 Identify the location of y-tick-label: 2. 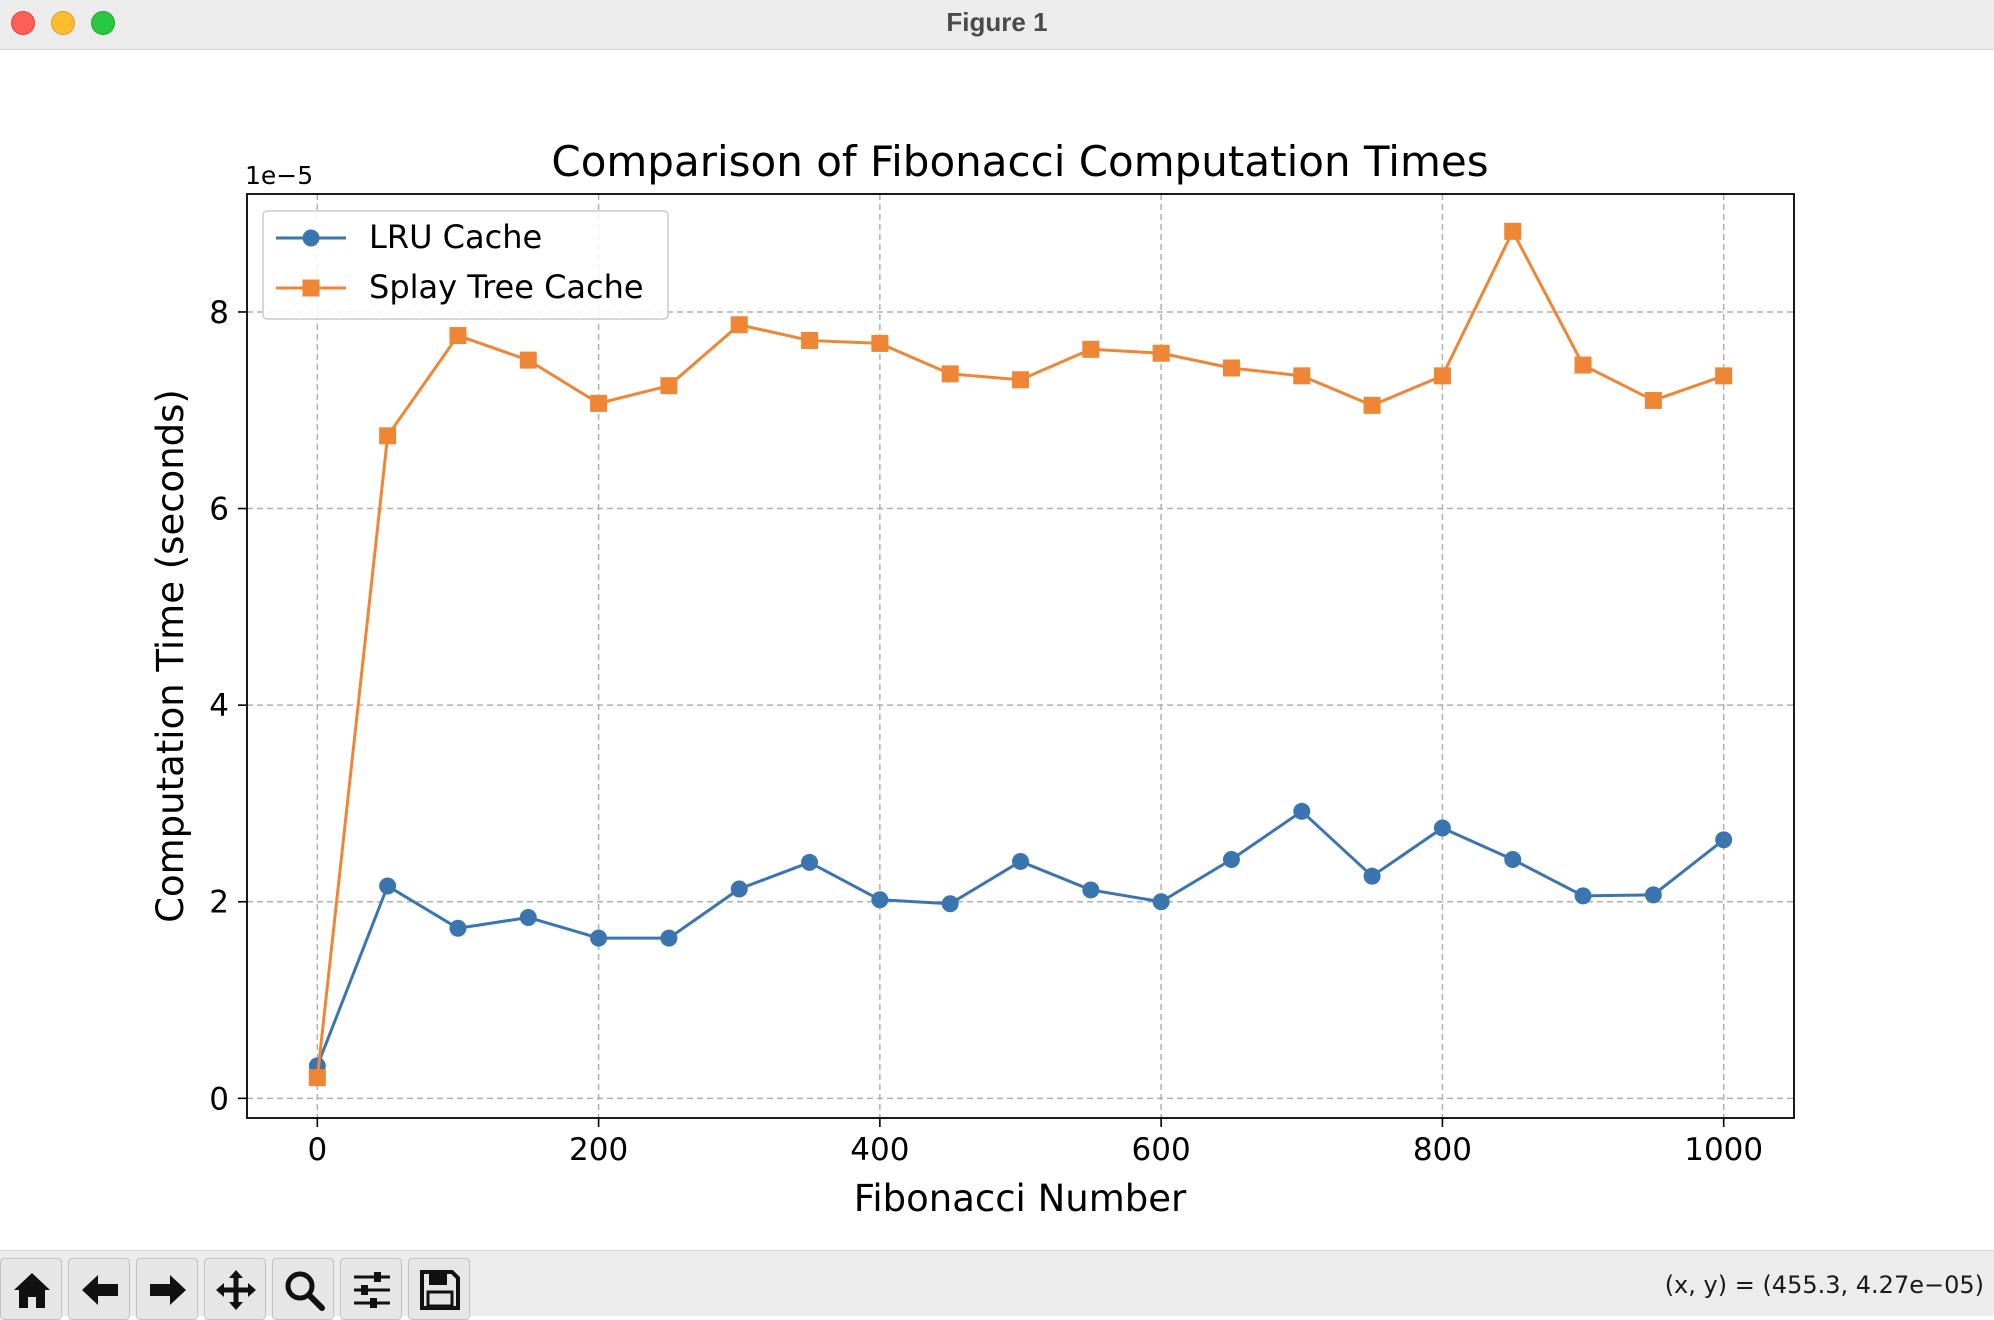
(219, 903).